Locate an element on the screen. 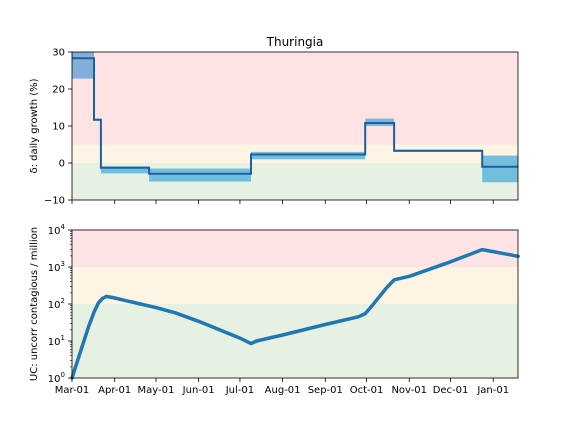  contagious-xtick-label-3: Jun-01 is located at coordinates (198, 390).